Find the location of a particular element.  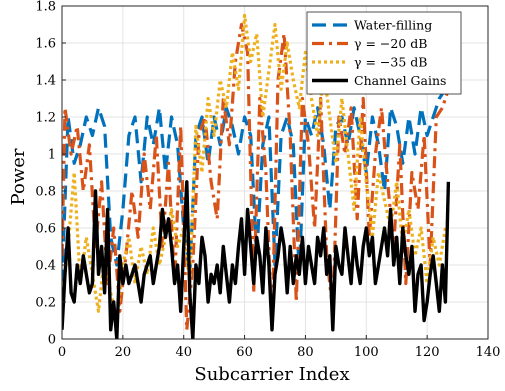

y-tick-label: 1.2 is located at coordinates (45, 118).